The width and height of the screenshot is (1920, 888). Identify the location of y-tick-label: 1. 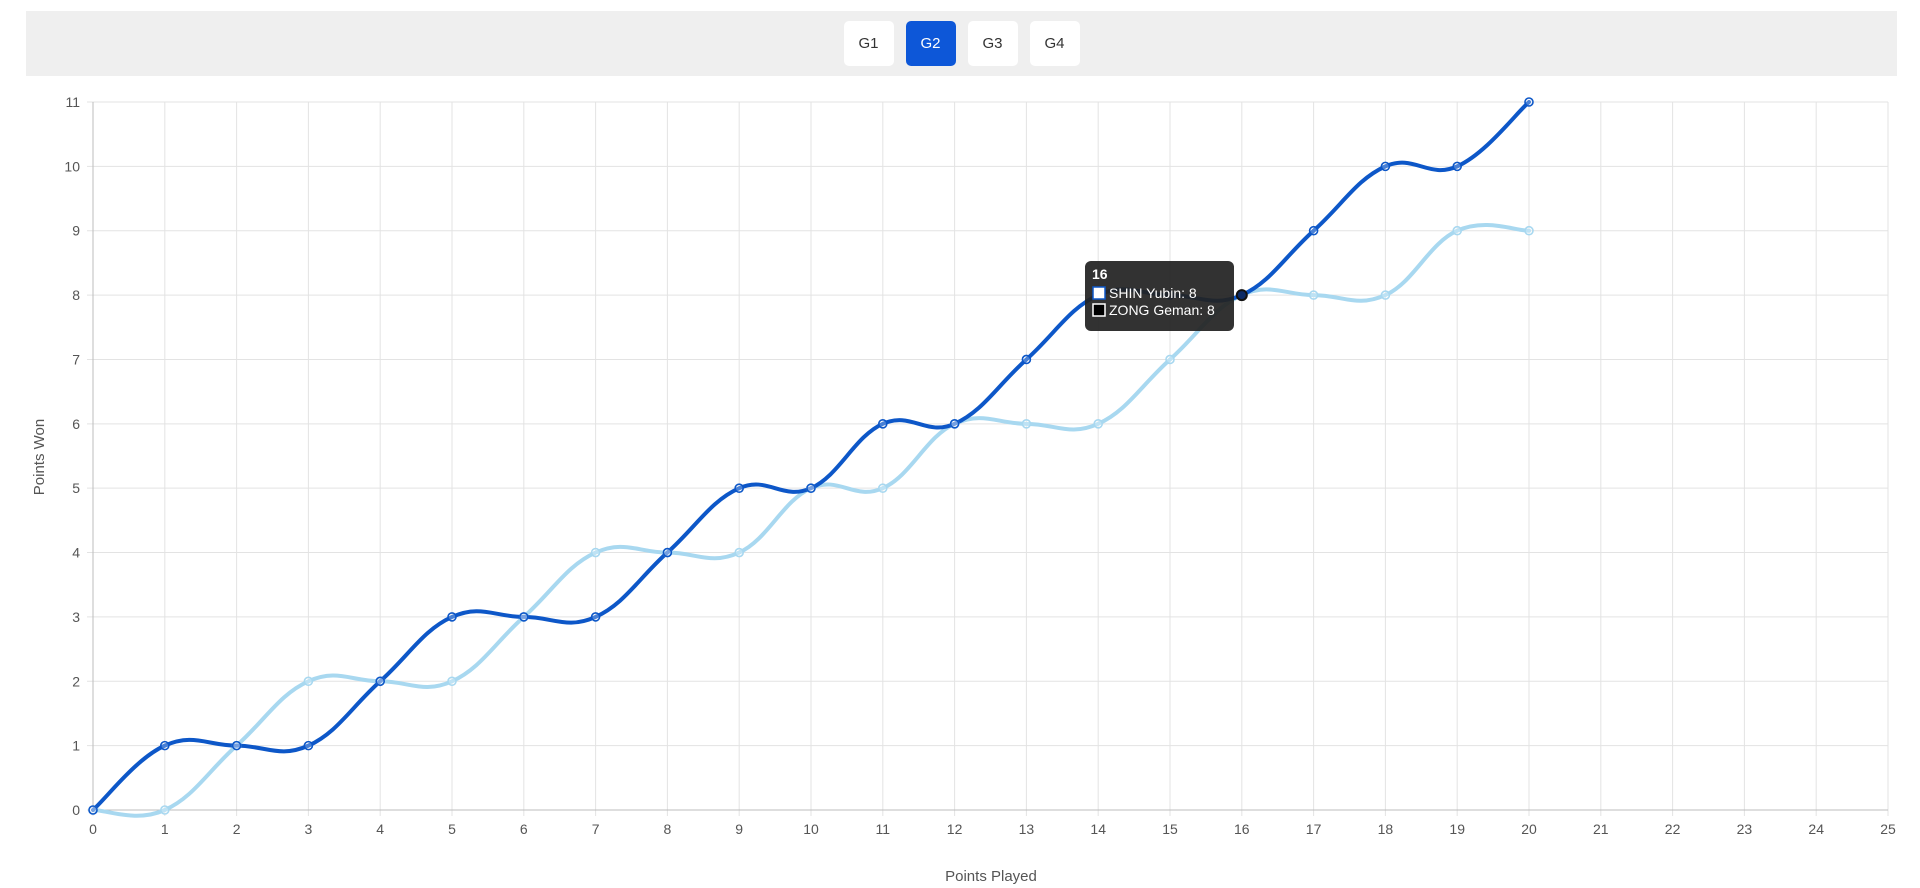
(76, 746).